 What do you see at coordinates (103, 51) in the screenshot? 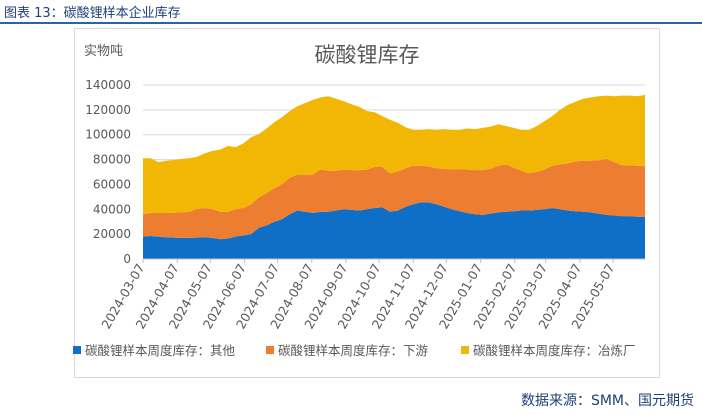
I see `y-axis-label: 实物吨` at bounding box center [103, 51].